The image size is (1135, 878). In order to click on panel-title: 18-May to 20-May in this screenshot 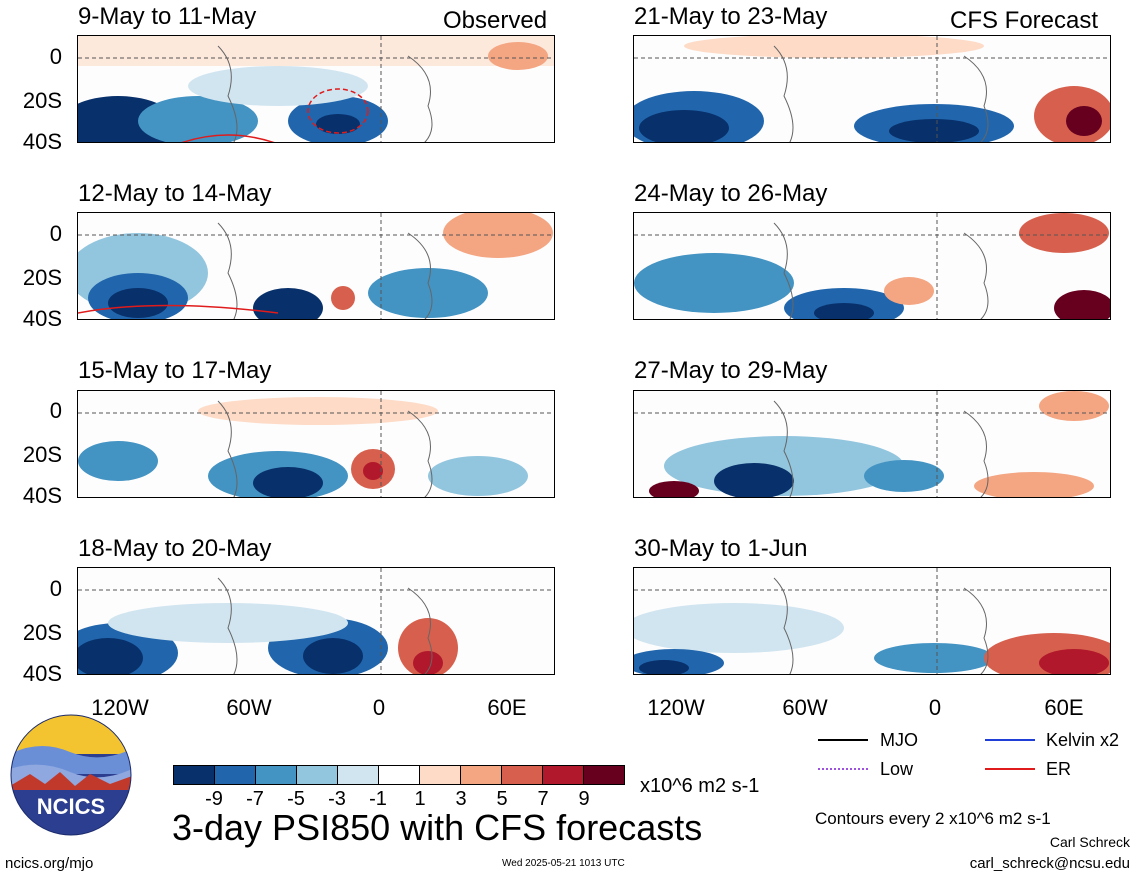, I will do `click(175, 548)`.